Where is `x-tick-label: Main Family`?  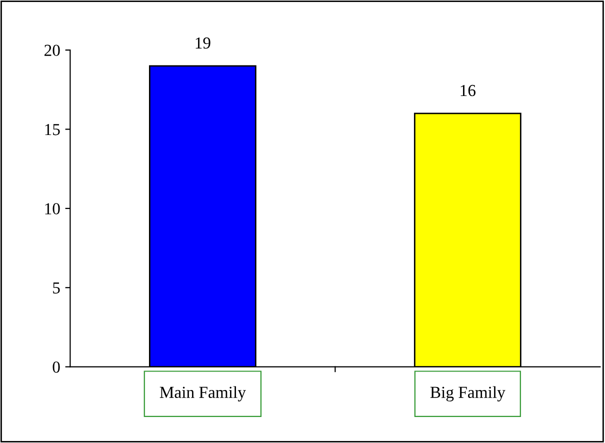 x-tick-label: Main Family is located at coordinates (203, 394).